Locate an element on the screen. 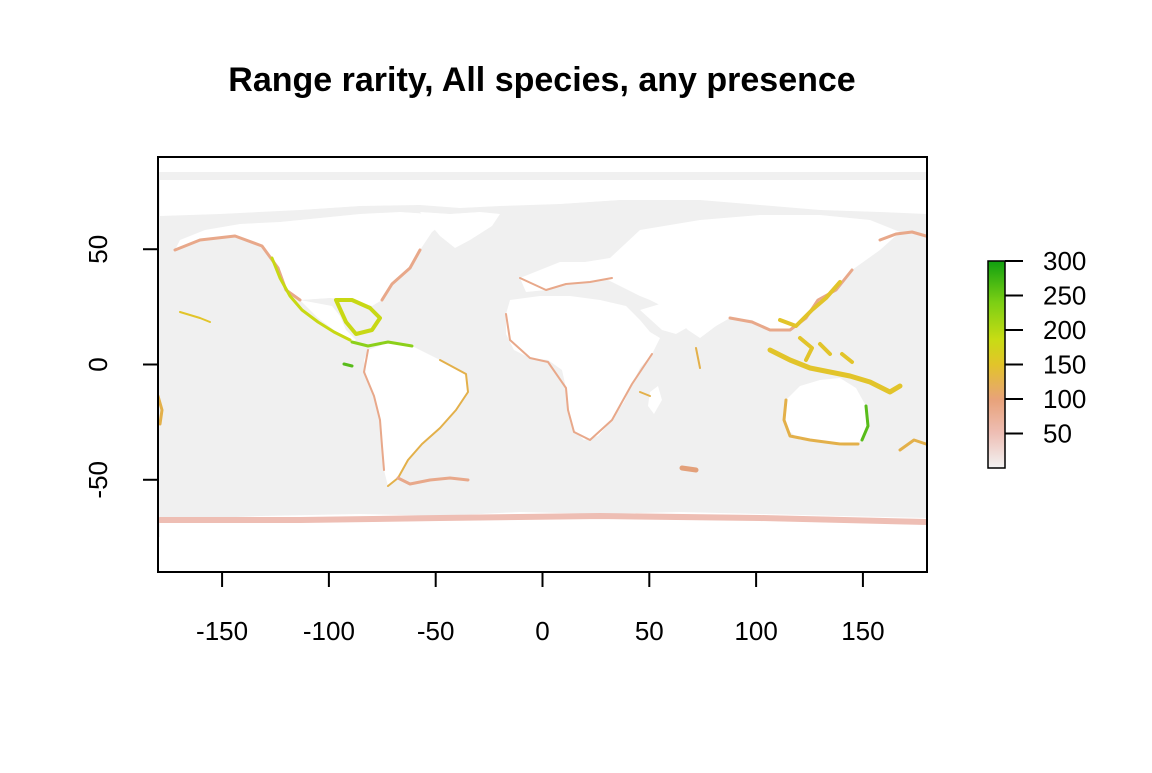  x-tick-label: 0 is located at coordinates (542, 631).